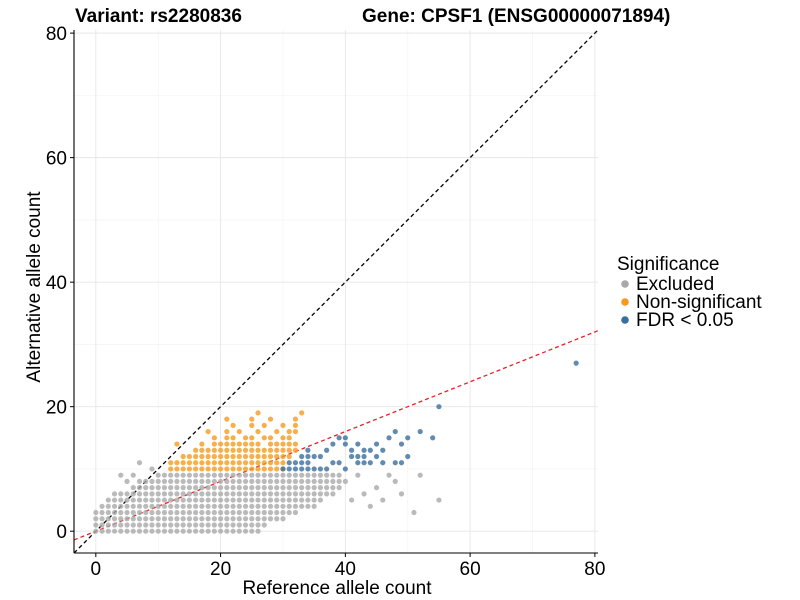 The width and height of the screenshot is (800, 600). What do you see at coordinates (56, 34) in the screenshot?
I see `y-tick-label: 80` at bounding box center [56, 34].